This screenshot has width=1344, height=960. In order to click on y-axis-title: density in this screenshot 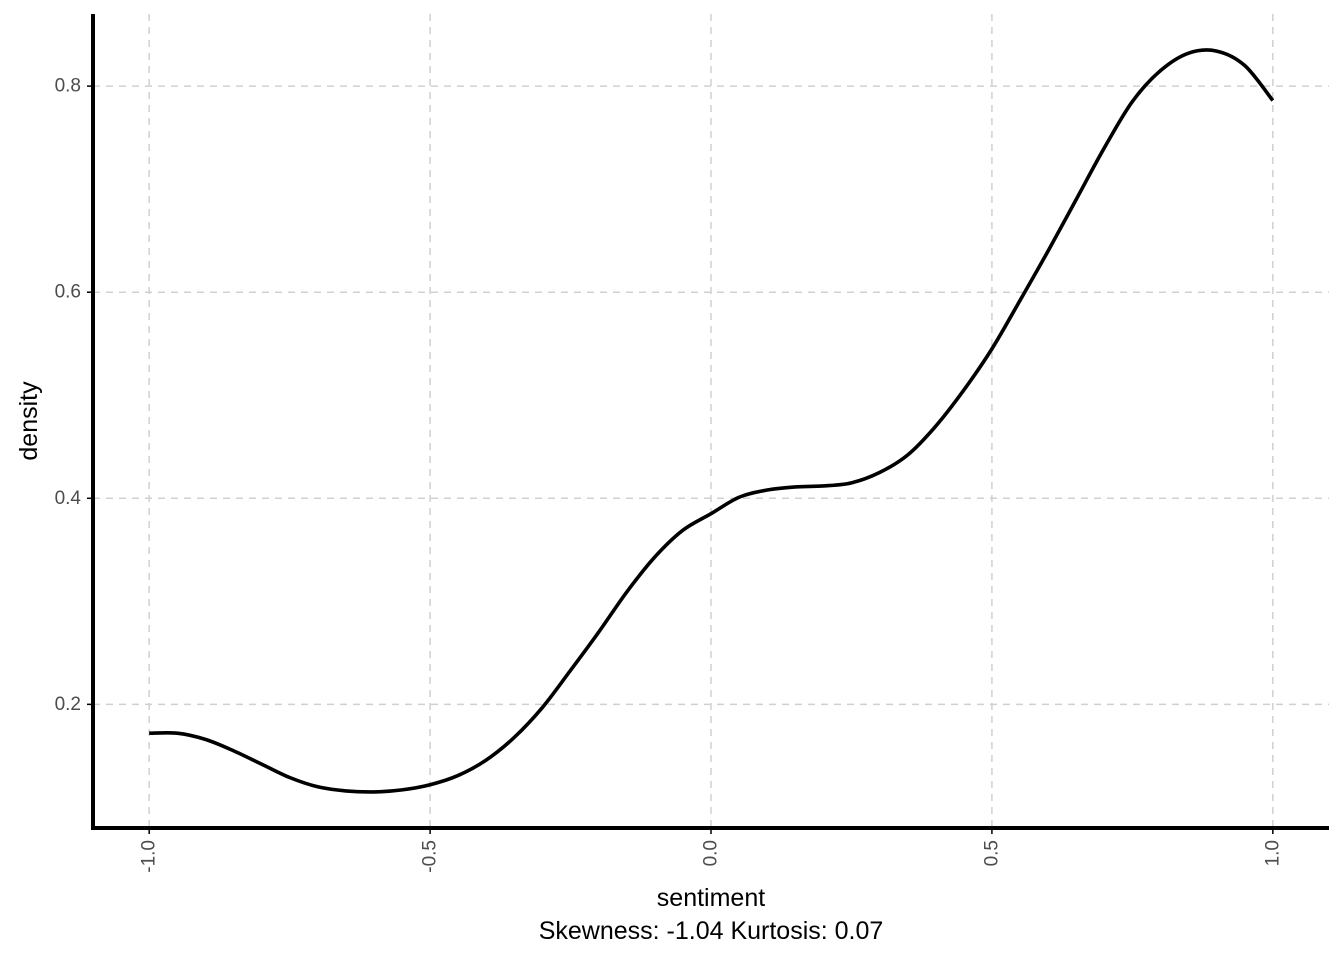, I will do `click(29, 421)`.